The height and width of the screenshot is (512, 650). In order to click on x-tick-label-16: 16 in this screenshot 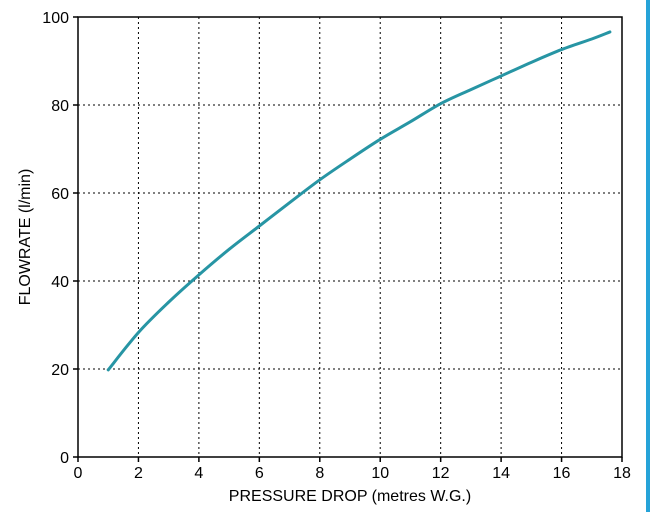, I will do `click(562, 473)`.